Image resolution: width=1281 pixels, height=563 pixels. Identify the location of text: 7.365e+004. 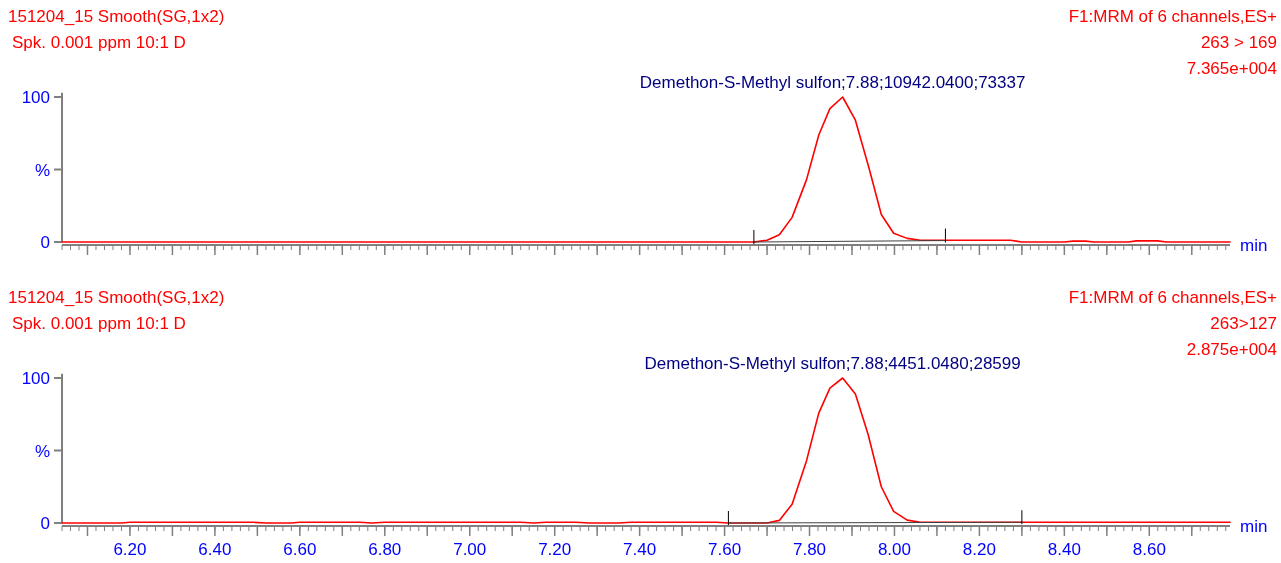
(1231, 68).